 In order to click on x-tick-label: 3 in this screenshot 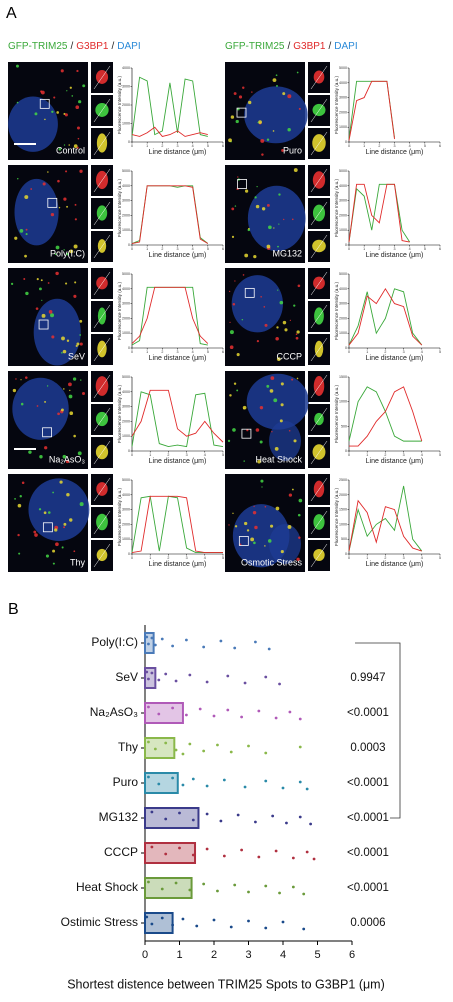, I will do `click(404, 455)`.